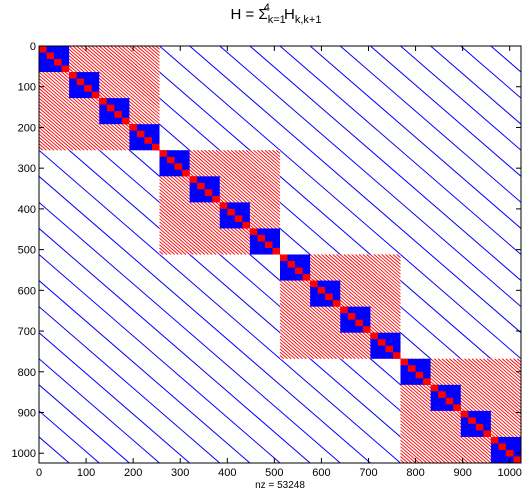 Image resolution: width=522 pixels, height=498 pixels. Describe the element at coordinates (27, 291) in the screenshot. I see `y-tick-label: 600` at that location.